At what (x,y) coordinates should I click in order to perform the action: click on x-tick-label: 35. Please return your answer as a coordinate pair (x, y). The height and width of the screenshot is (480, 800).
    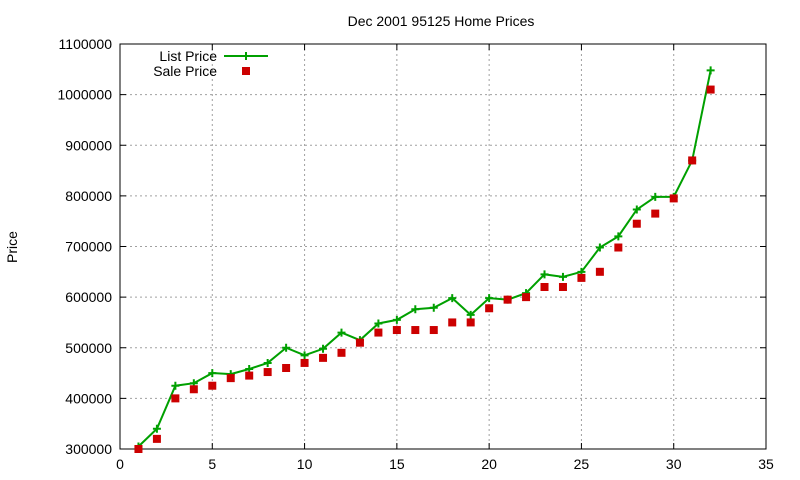
    Looking at the image, I should click on (766, 464).